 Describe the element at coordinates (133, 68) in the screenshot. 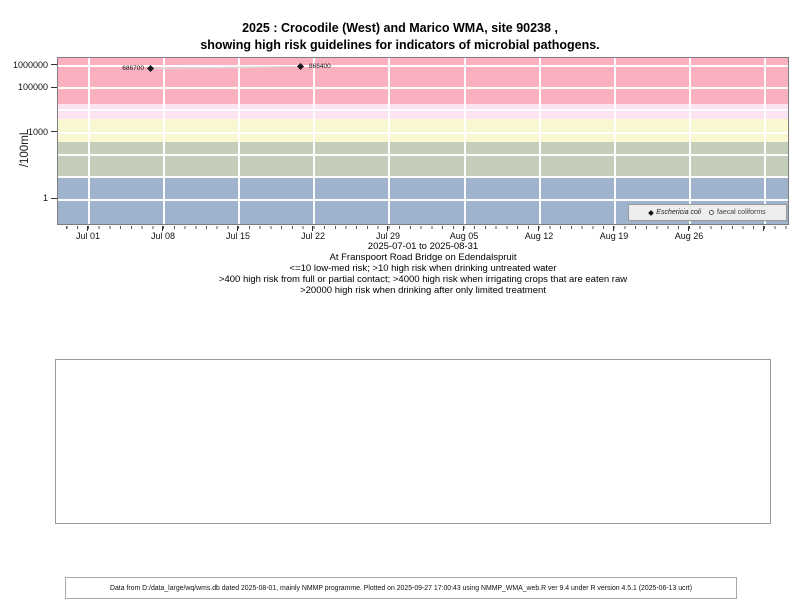

I see `data-point-label: 686700` at that location.